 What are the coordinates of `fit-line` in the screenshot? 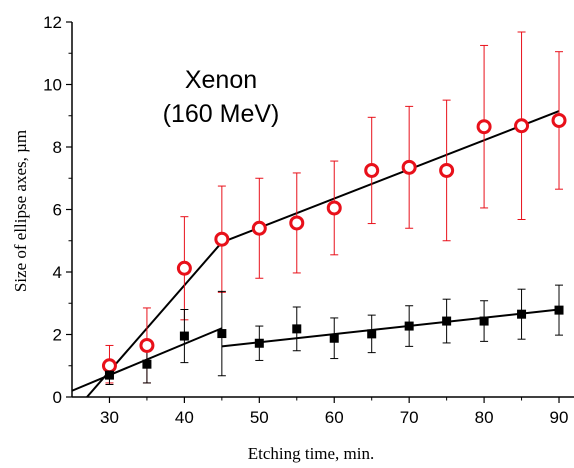 It's located at (390, 328).